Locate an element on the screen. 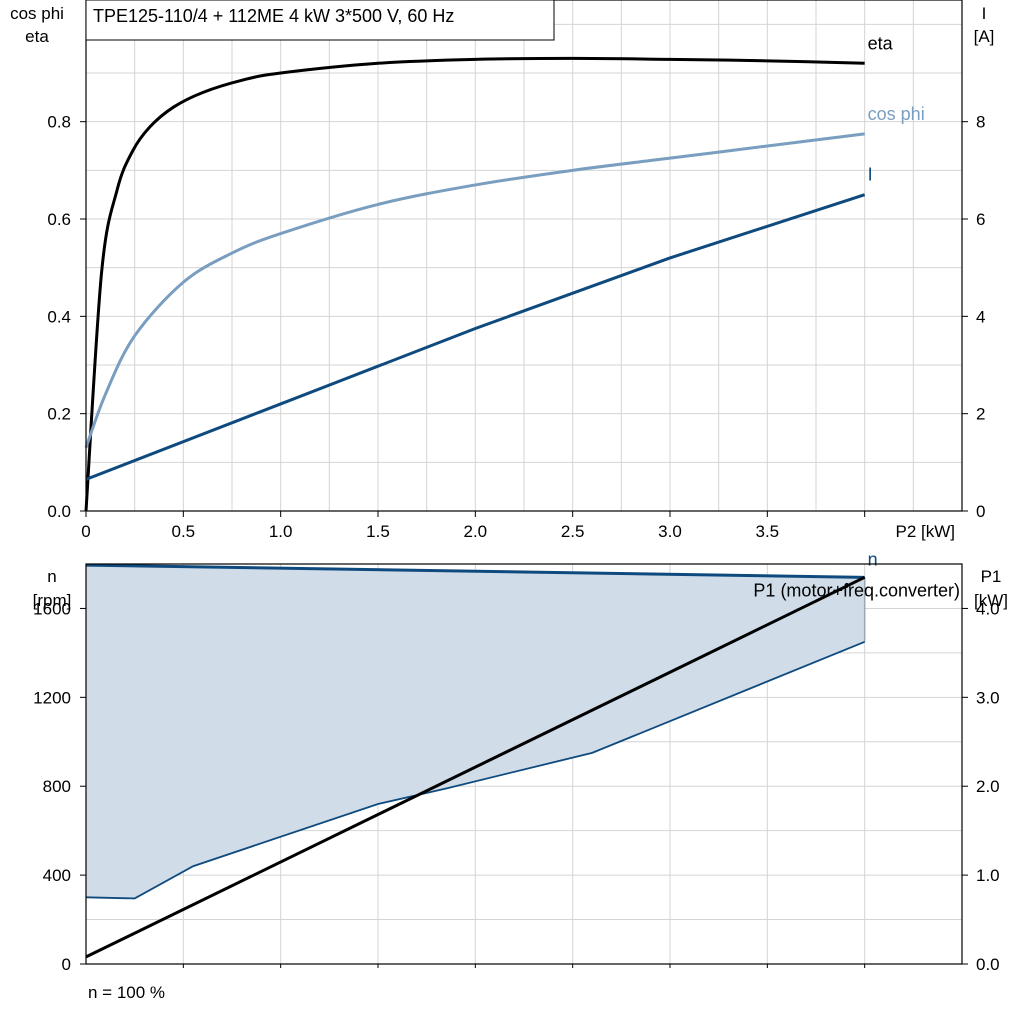 This screenshot has height=1029, width=1024. series-label-cos-phi: cos phi is located at coordinates (896, 114).